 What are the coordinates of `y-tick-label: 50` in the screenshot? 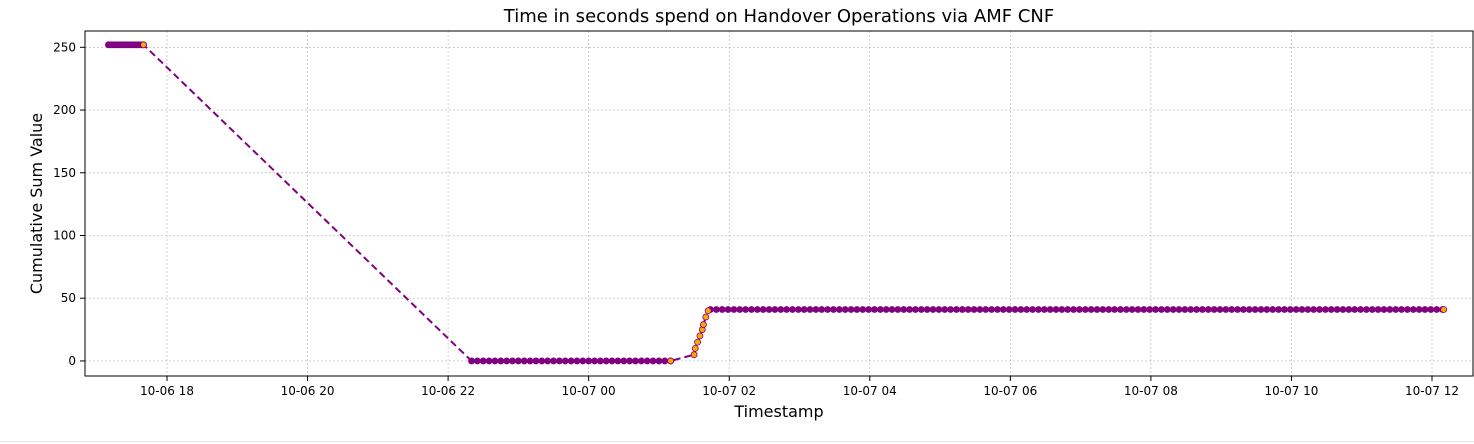 It's located at (68, 298).